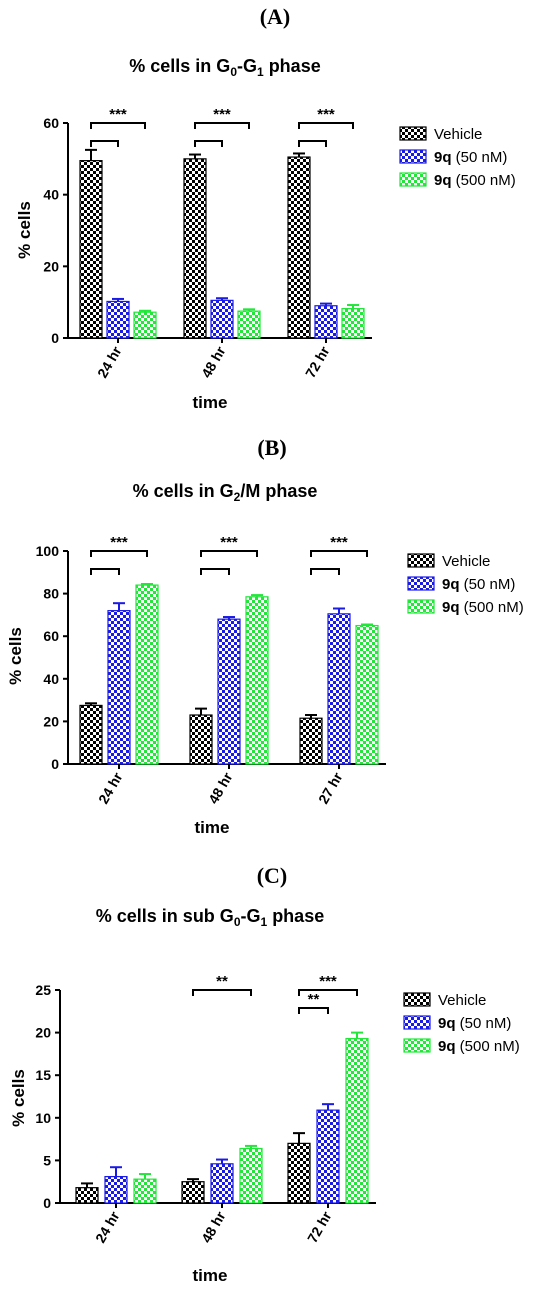 The width and height of the screenshot is (550, 1293). I want to click on panel-label-b: (B), so click(271, 447).